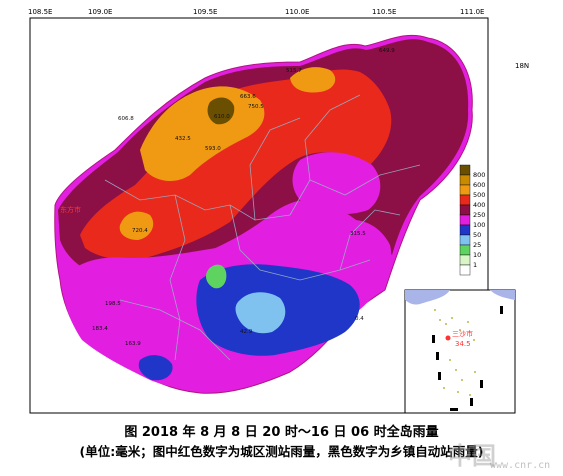  I want to click on inset-city-value: 34.5, so click(463, 344).